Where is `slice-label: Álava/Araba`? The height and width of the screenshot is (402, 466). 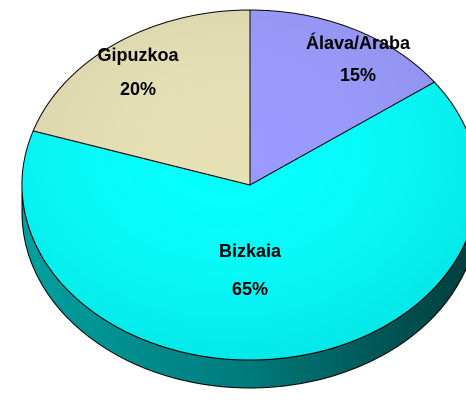 slice-label: Álava/Araba is located at coordinates (358, 42).